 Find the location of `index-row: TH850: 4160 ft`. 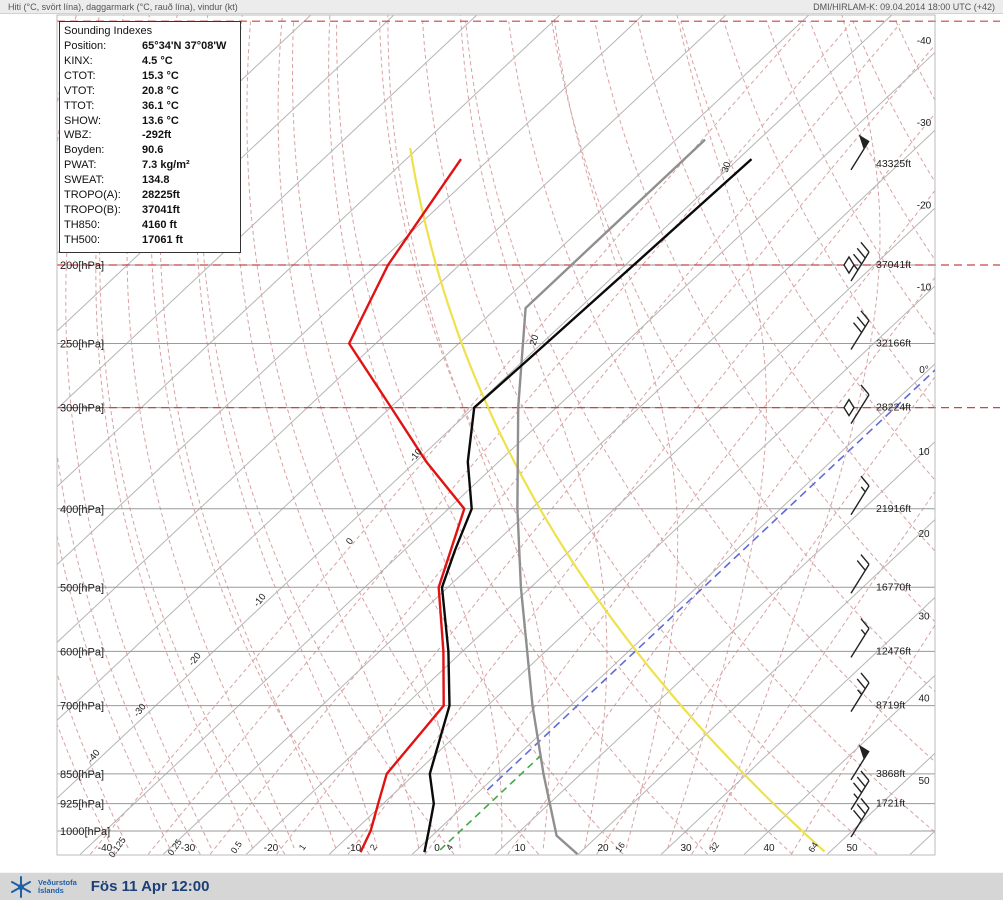

index-row: TH850: 4160 ft is located at coordinates (120, 224).